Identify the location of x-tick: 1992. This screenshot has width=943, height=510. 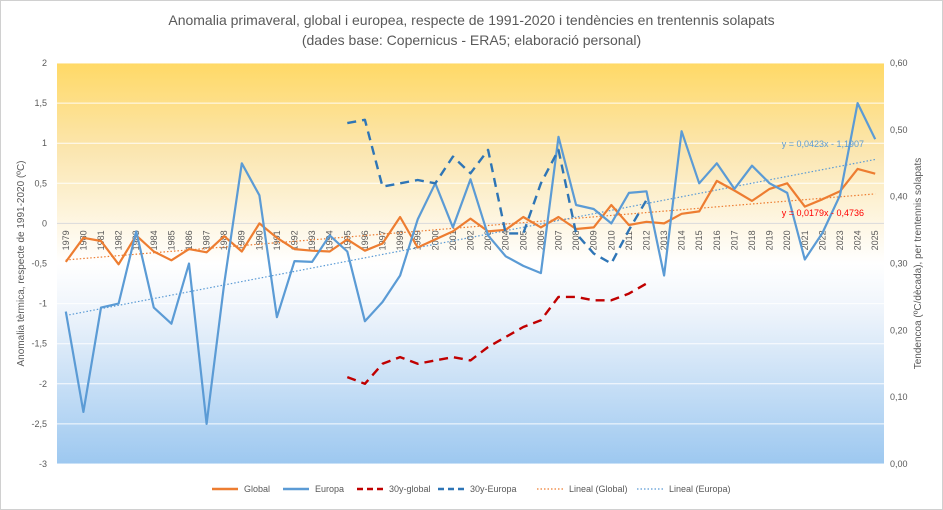
(295, 240).